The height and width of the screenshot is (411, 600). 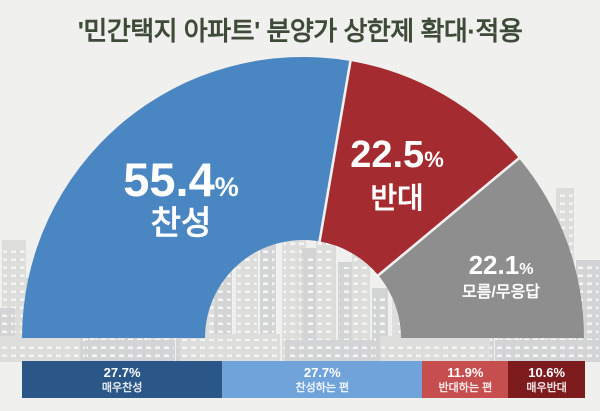 I want to click on stacked-bar: 27.7% 매우찬성 27.7% 찬성하는 편 11.9% 반대하는 편 10.6% 매우반대, so click(x=303, y=379).